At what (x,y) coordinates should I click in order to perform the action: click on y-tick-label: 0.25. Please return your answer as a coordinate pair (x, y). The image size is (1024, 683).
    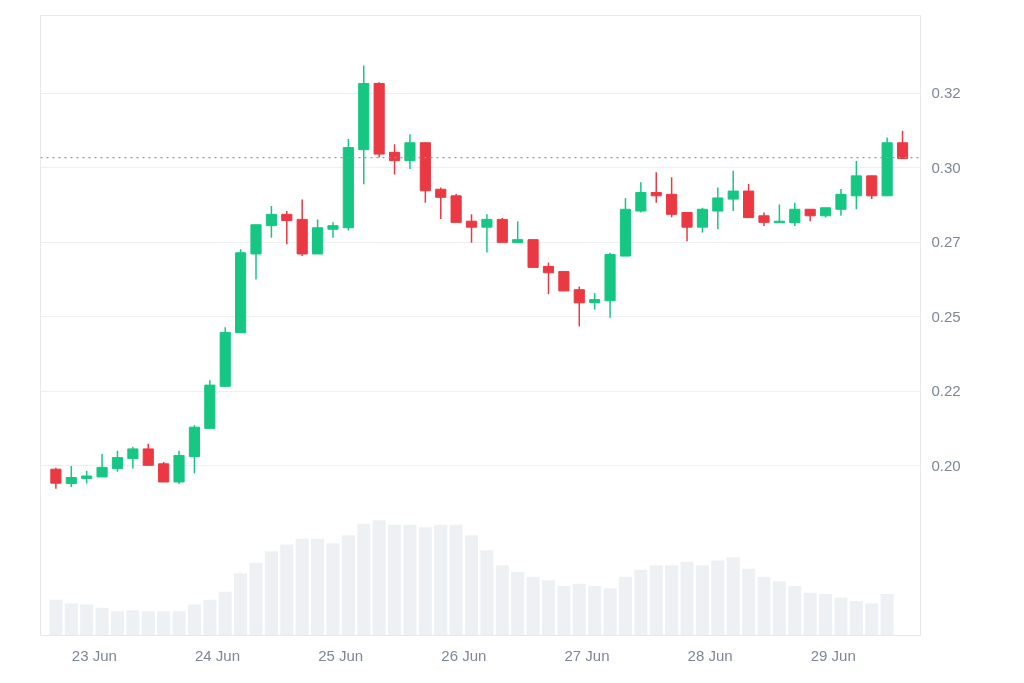
    Looking at the image, I should click on (946, 316).